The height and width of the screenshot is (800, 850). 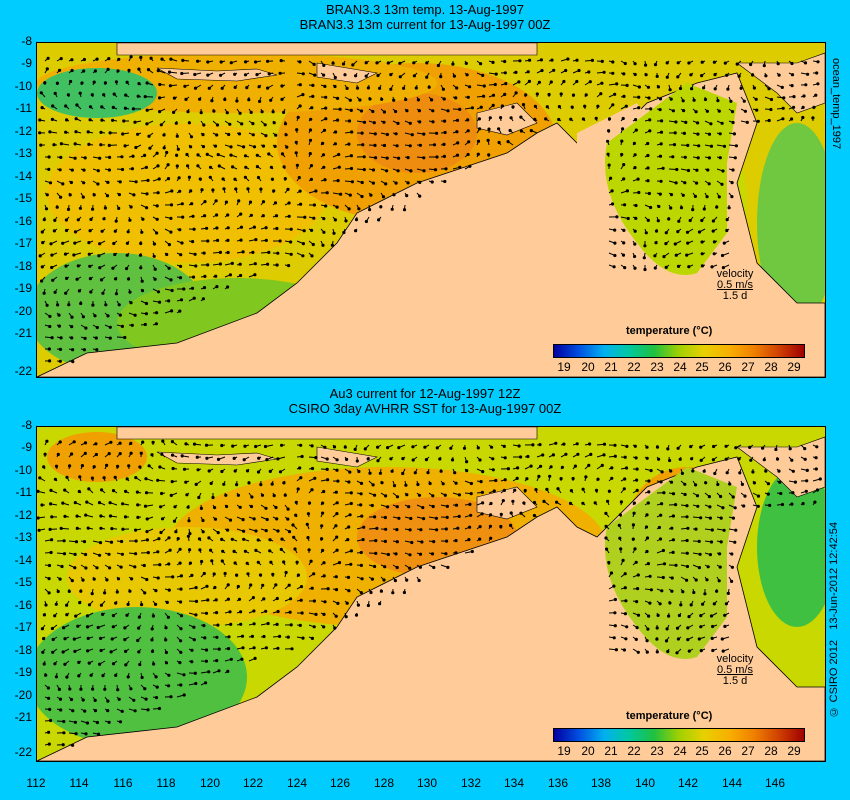 What do you see at coordinates (645, 783) in the screenshot?
I see `lon-tick: 140` at bounding box center [645, 783].